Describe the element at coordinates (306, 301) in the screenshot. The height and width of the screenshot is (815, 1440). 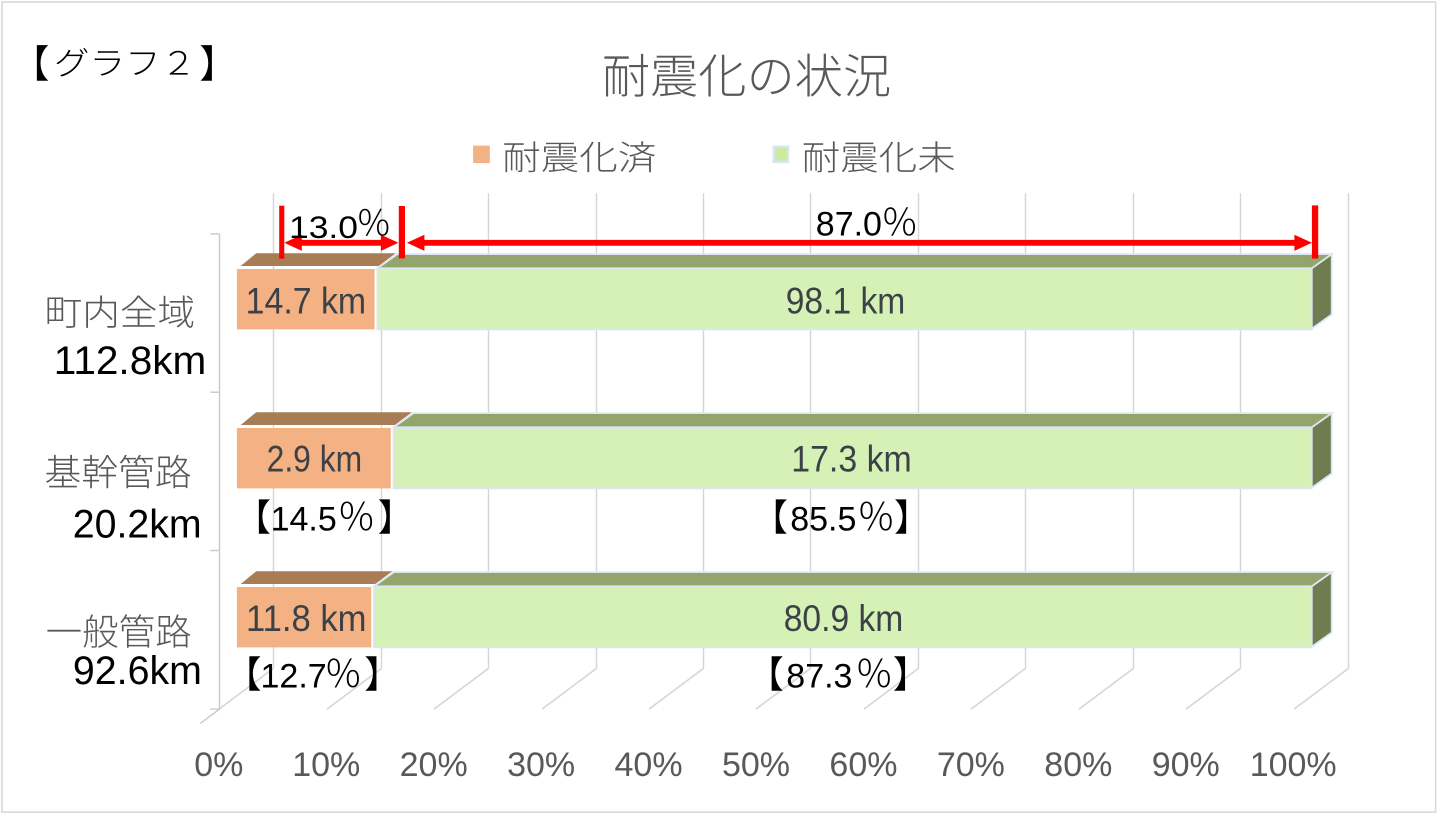
I see `svg-text: 14.7 km` at that location.